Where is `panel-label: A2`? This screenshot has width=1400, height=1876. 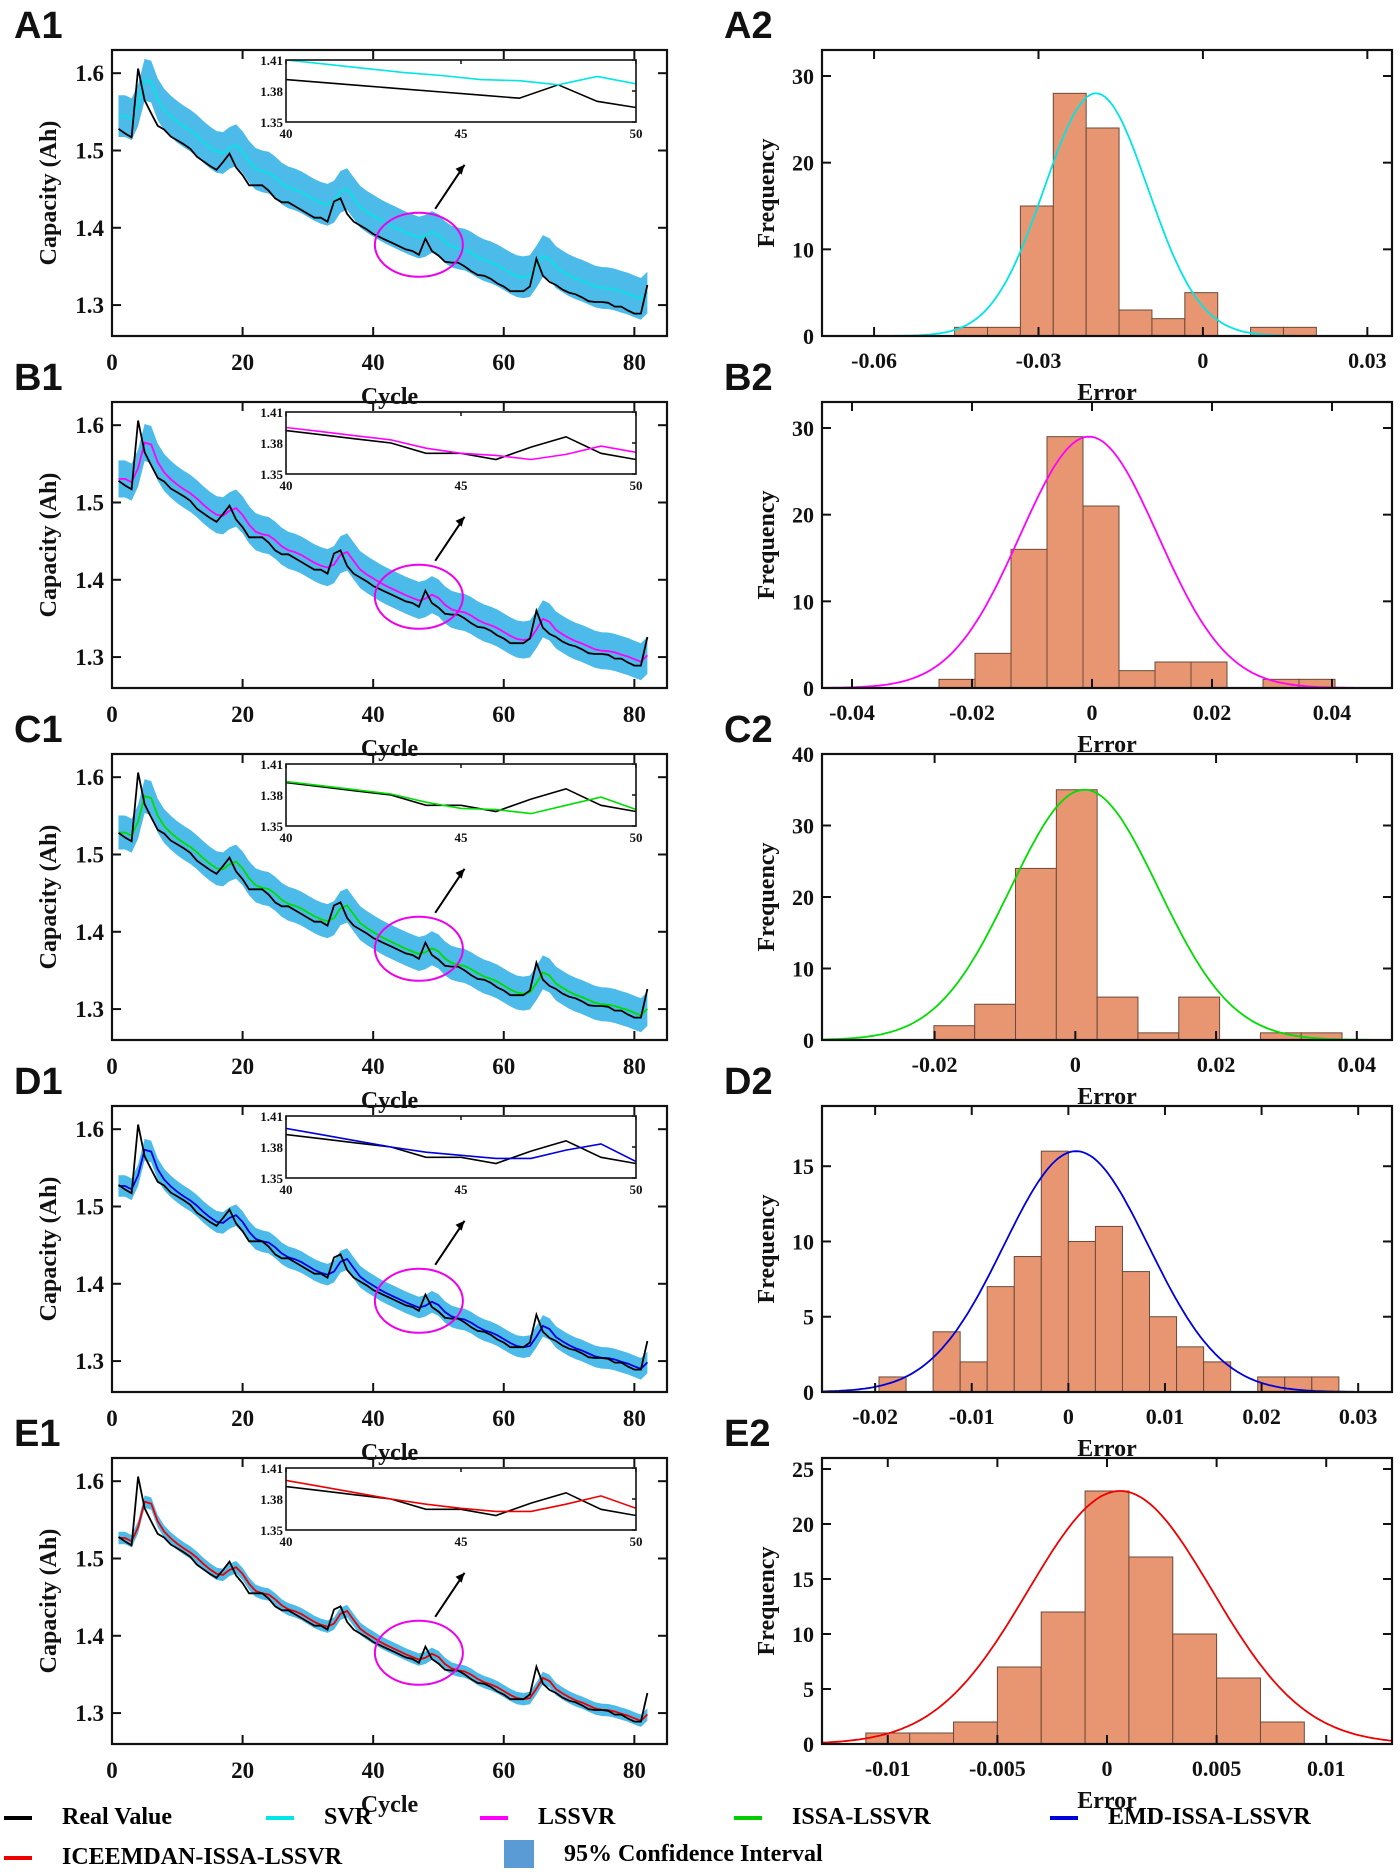 panel-label: A2 is located at coordinates (748, 26).